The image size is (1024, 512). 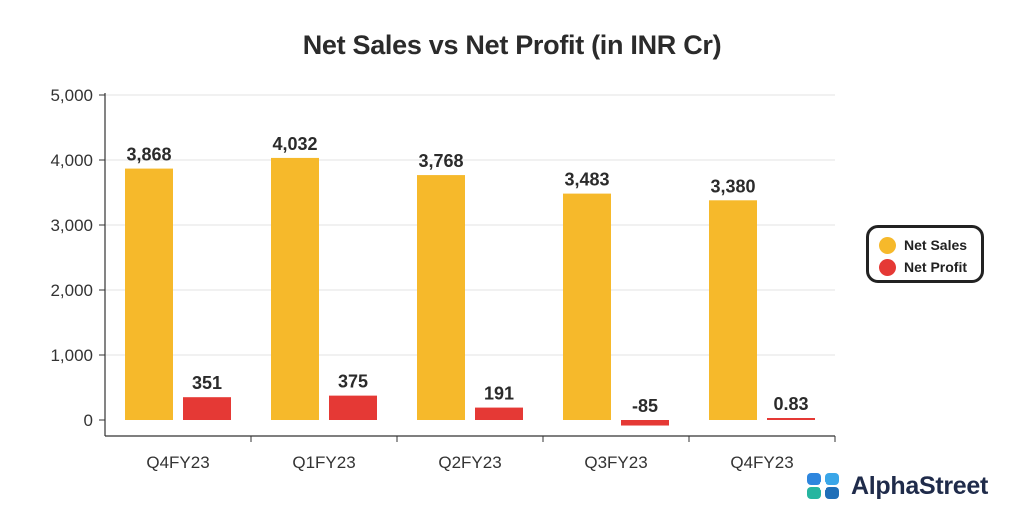 I want to click on data-label-net-sales: 3,380, so click(x=732, y=186).